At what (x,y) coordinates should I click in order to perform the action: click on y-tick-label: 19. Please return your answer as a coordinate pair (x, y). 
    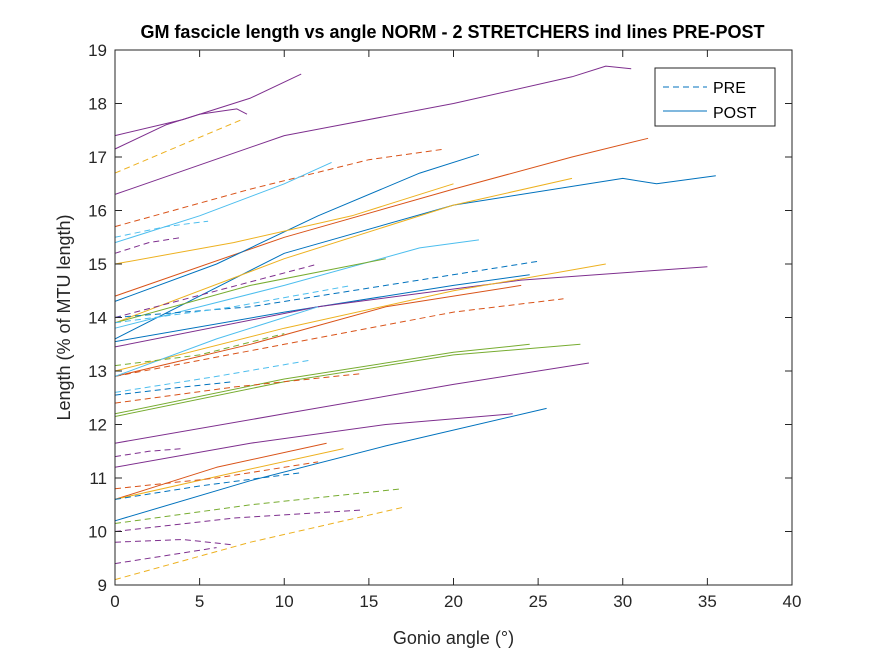
    Looking at the image, I should click on (97, 50).